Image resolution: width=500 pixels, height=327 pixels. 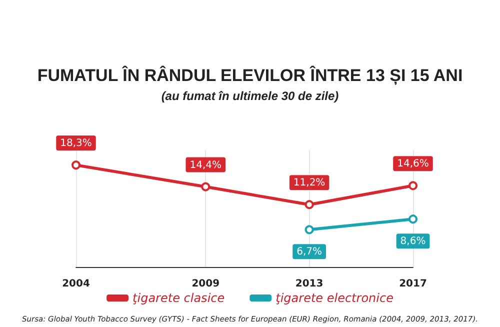 What do you see at coordinates (250, 75) in the screenshot?
I see `chart-title: FUMATUL ÎN RÂNDUL ELEVILOR ÎNTRE 13 ȘI 15 ANI` at bounding box center [250, 75].